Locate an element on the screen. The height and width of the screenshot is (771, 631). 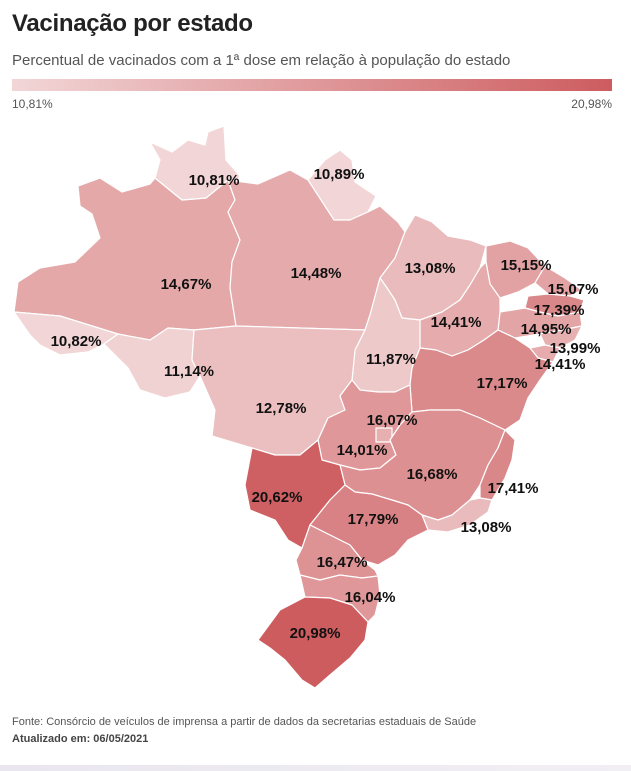
label-RN: 15,07% is located at coordinates (573, 289).